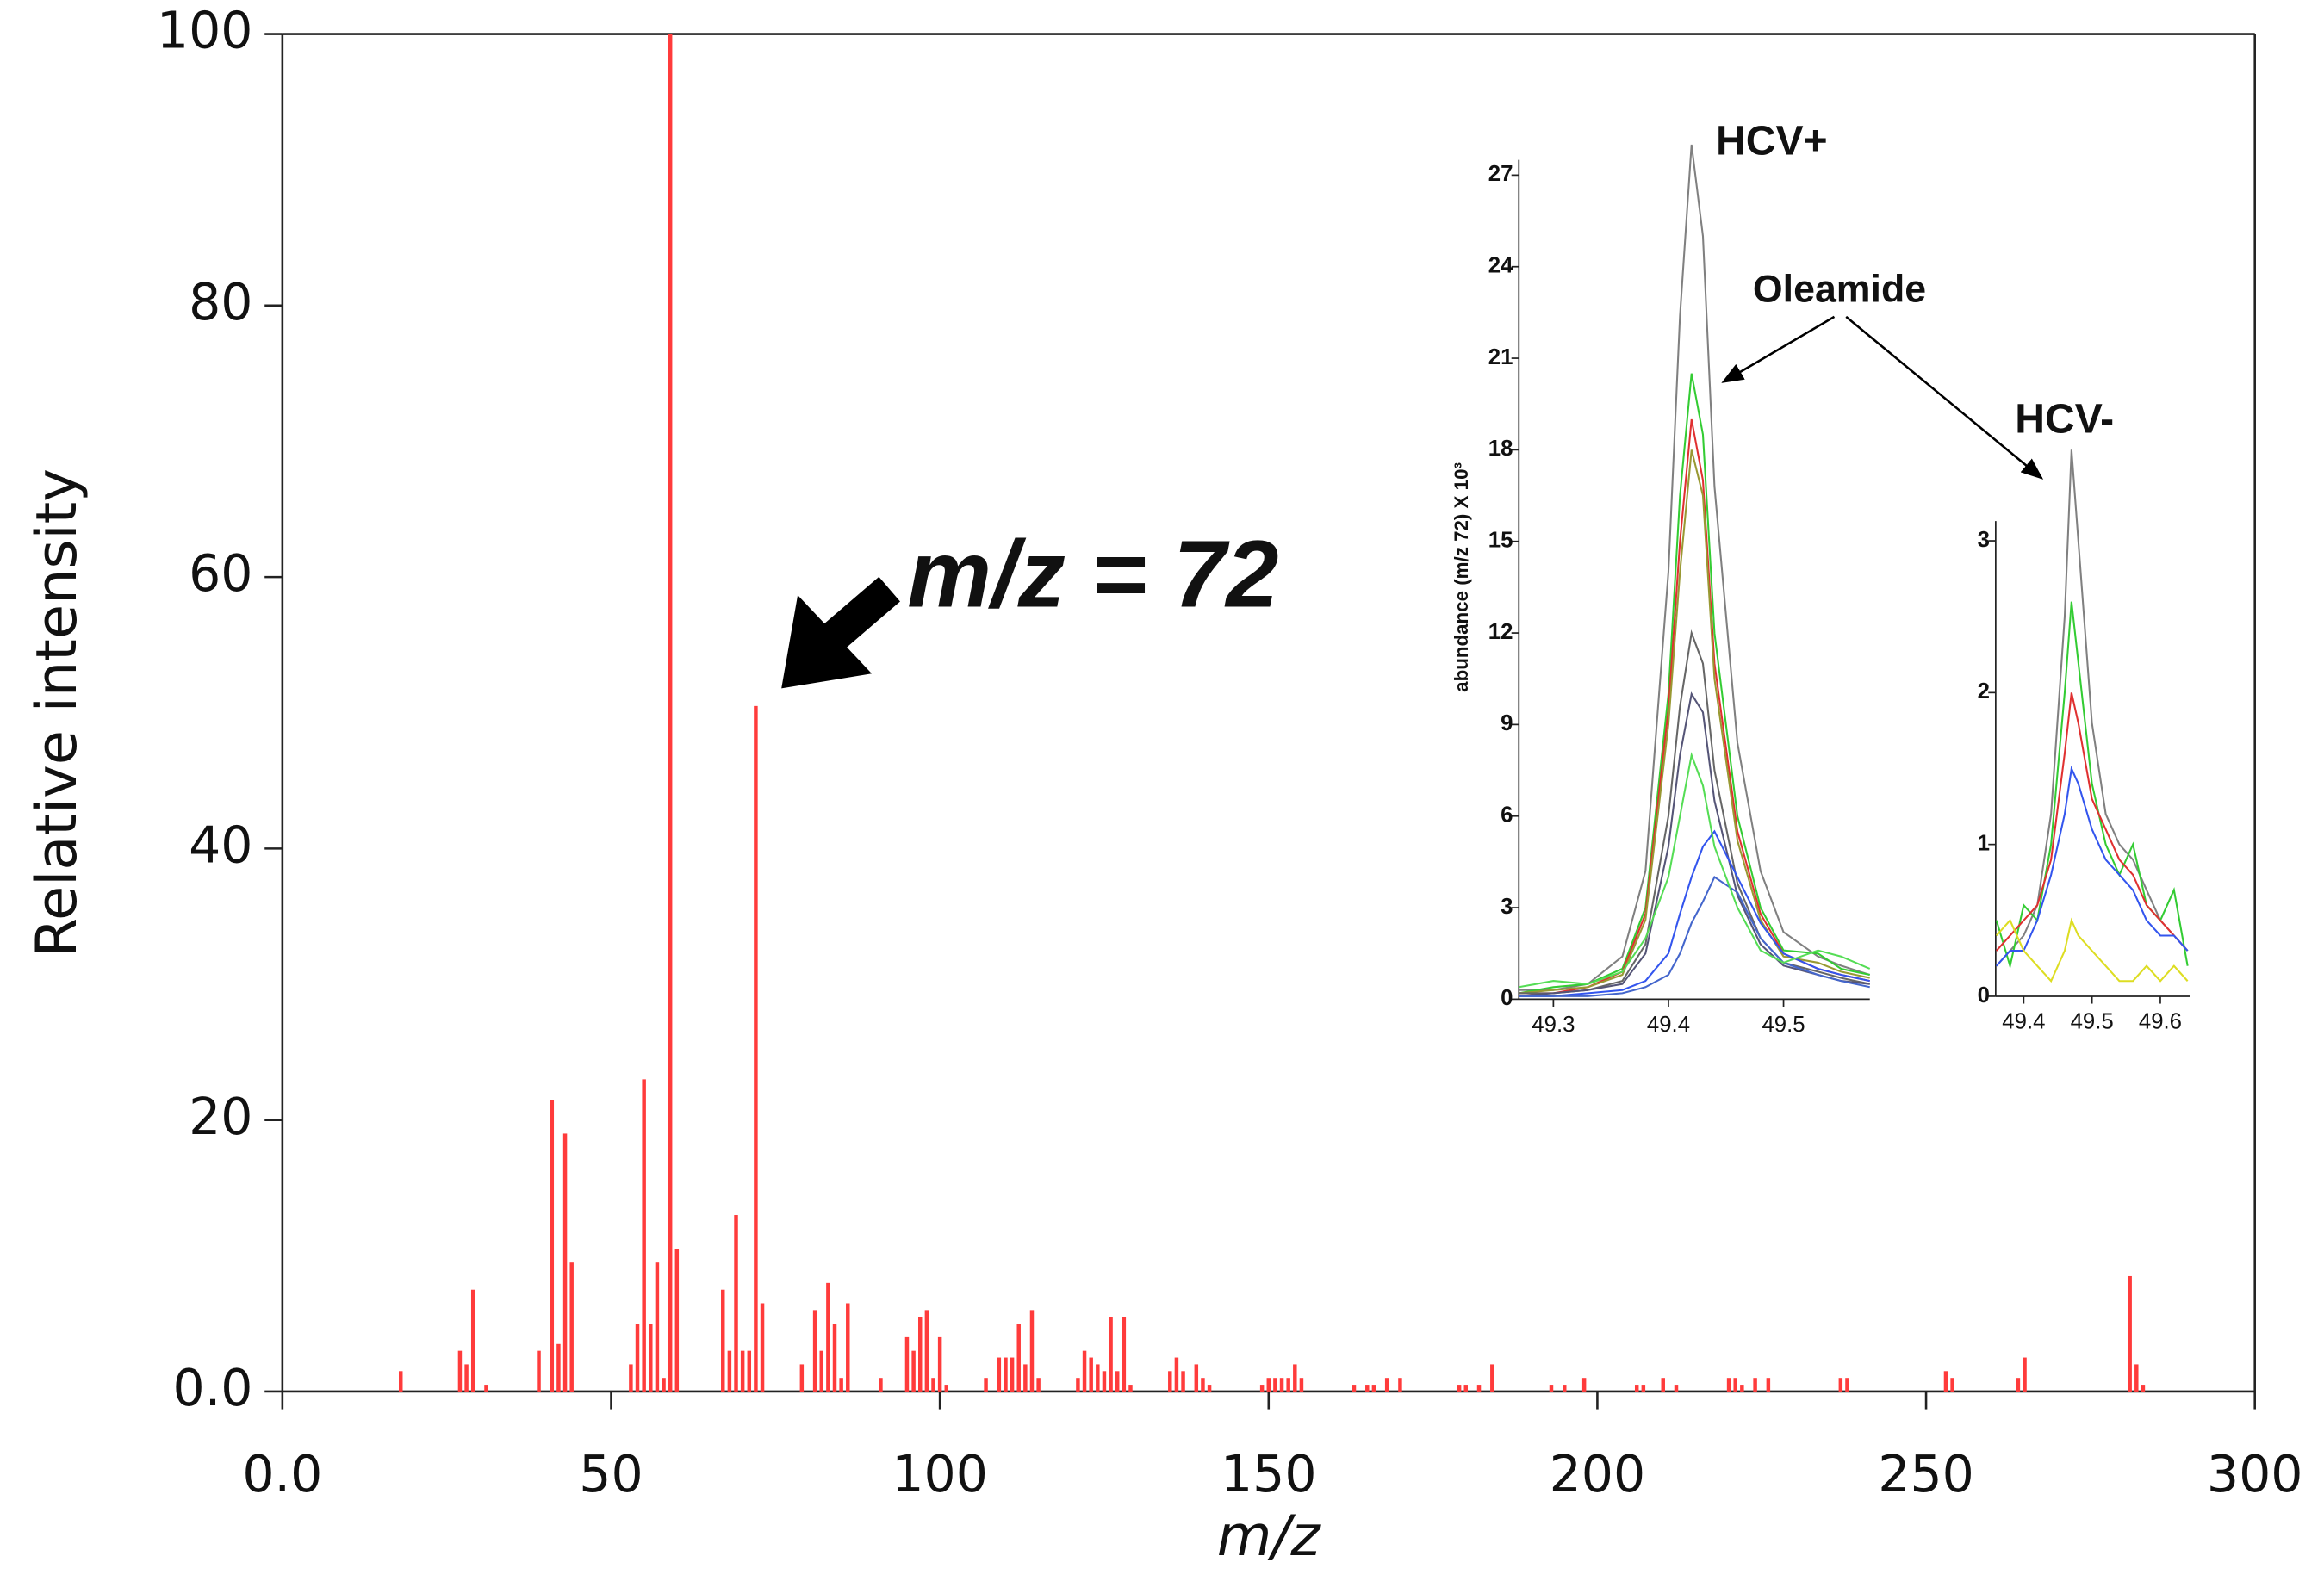 The height and width of the screenshot is (1581, 2324). I want to click on y-tick-label: 27, so click(1500, 174).